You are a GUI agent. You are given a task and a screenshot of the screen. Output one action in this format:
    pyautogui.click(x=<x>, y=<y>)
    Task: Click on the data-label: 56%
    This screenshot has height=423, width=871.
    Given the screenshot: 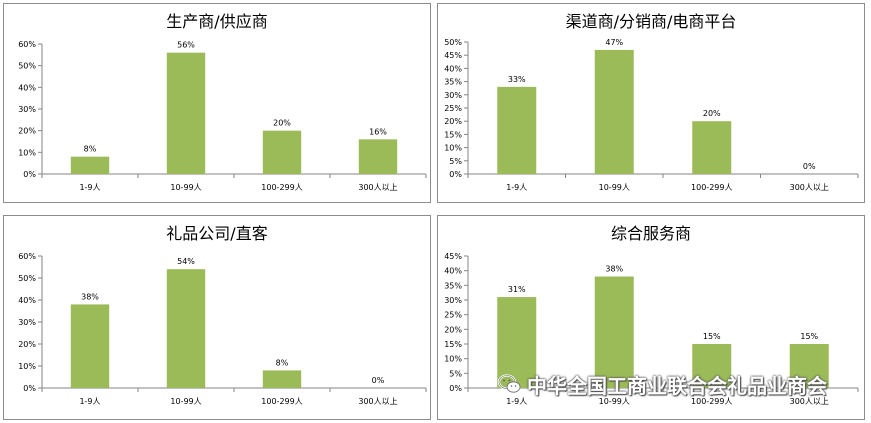 What is the action you would take?
    pyautogui.click(x=186, y=45)
    